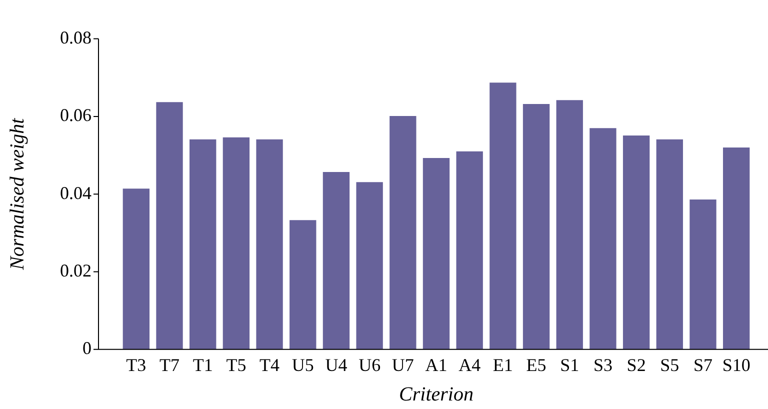  Describe the element at coordinates (369, 364) in the screenshot. I see `x-tick-label: U6` at that location.